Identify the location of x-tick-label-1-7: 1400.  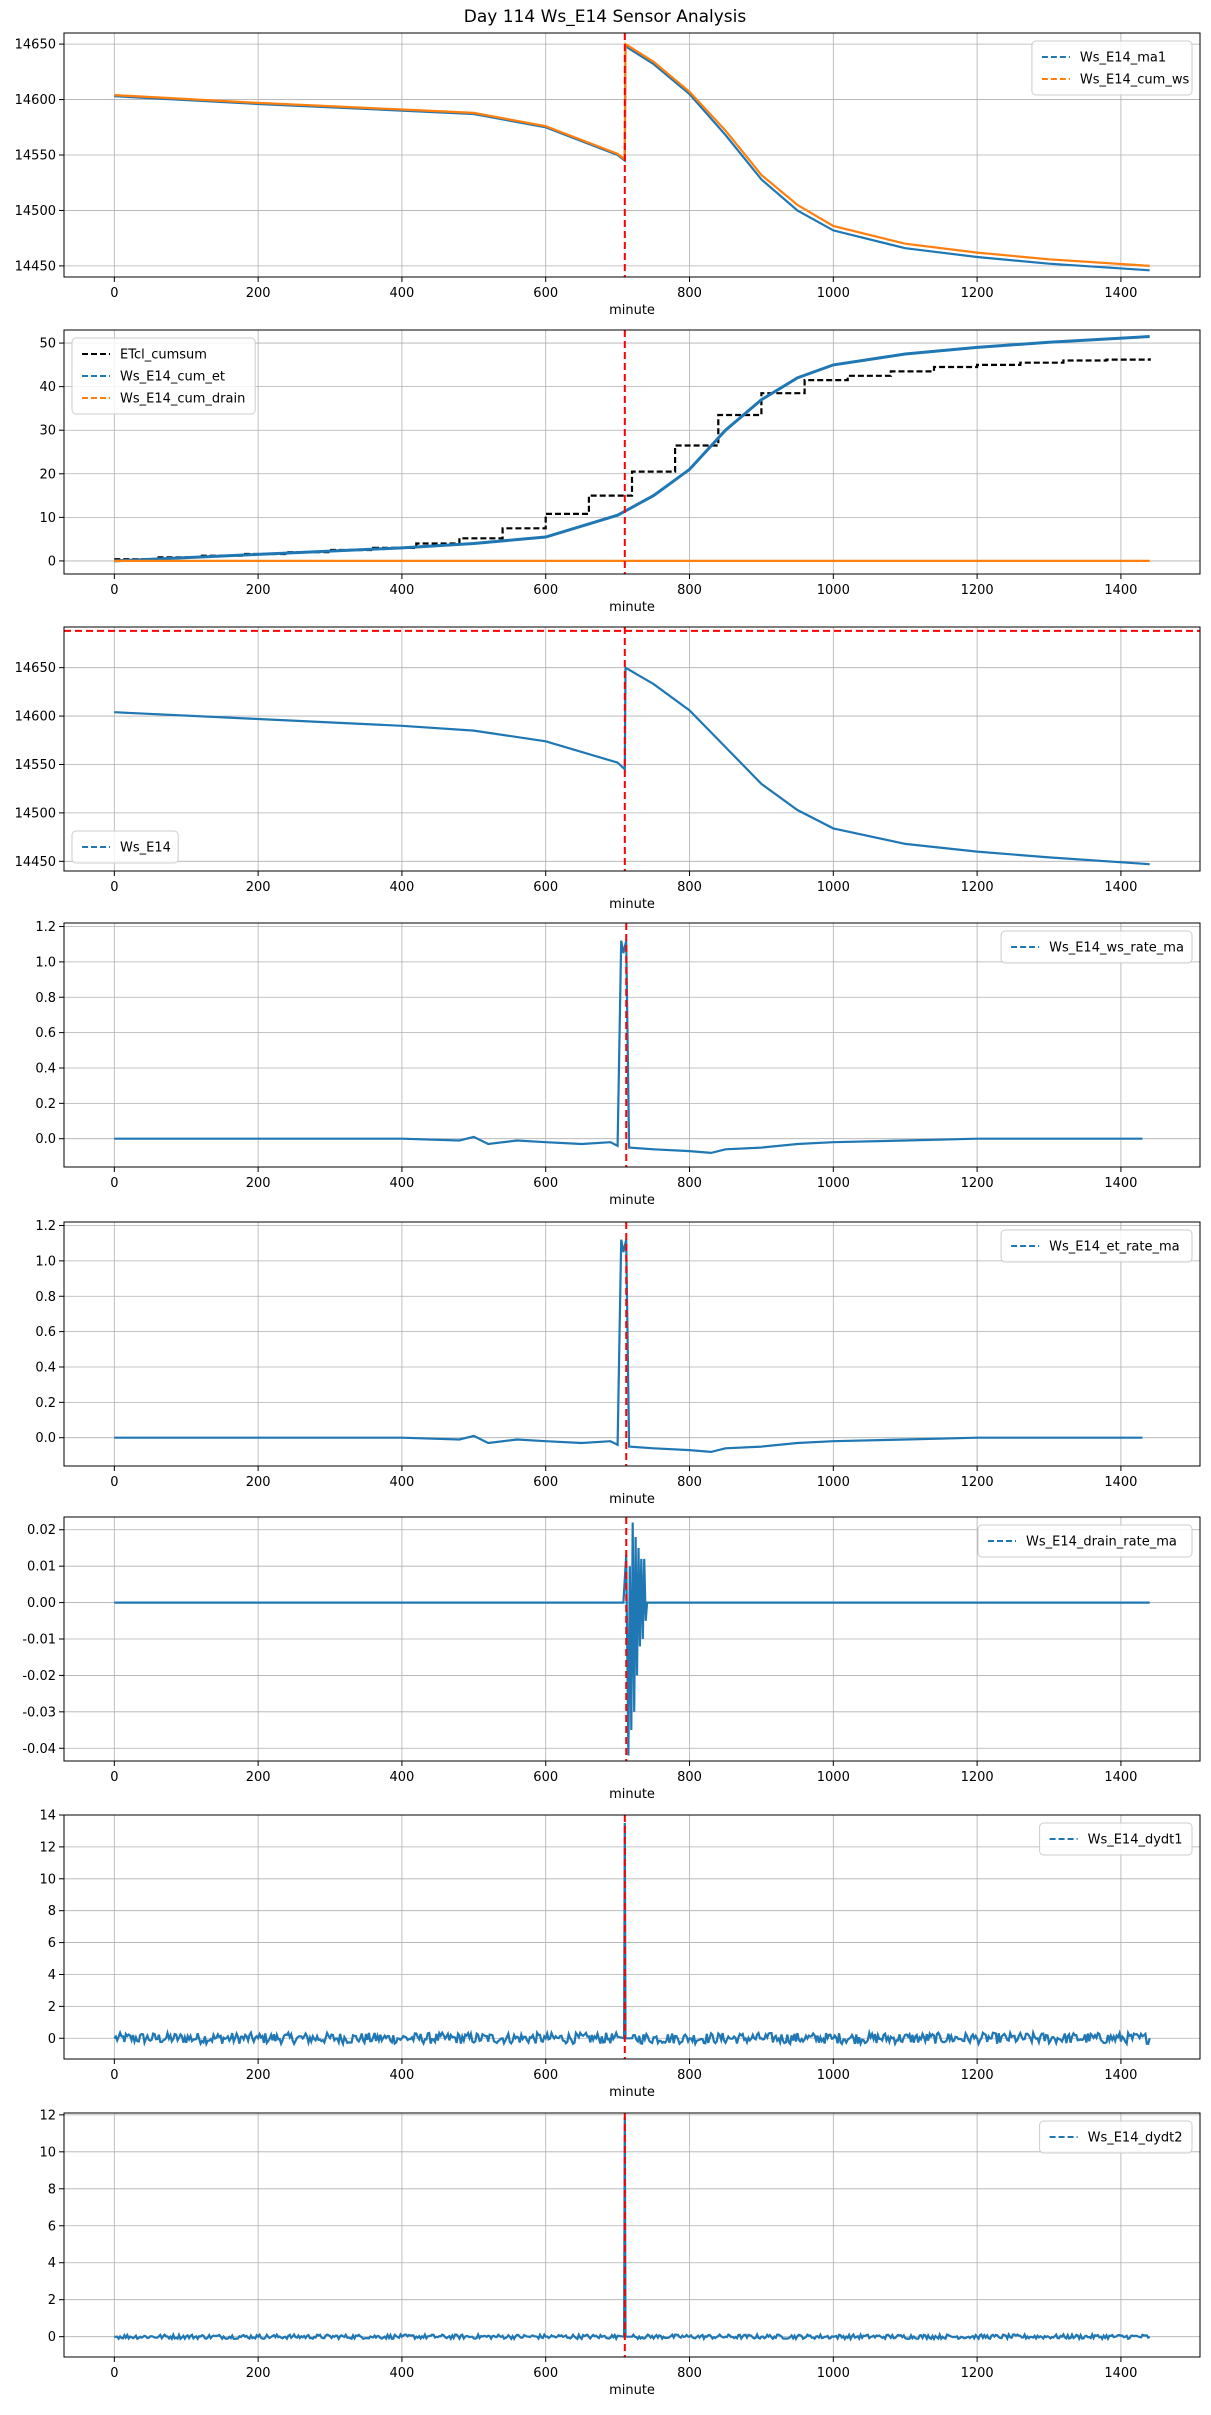
(1120, 293).